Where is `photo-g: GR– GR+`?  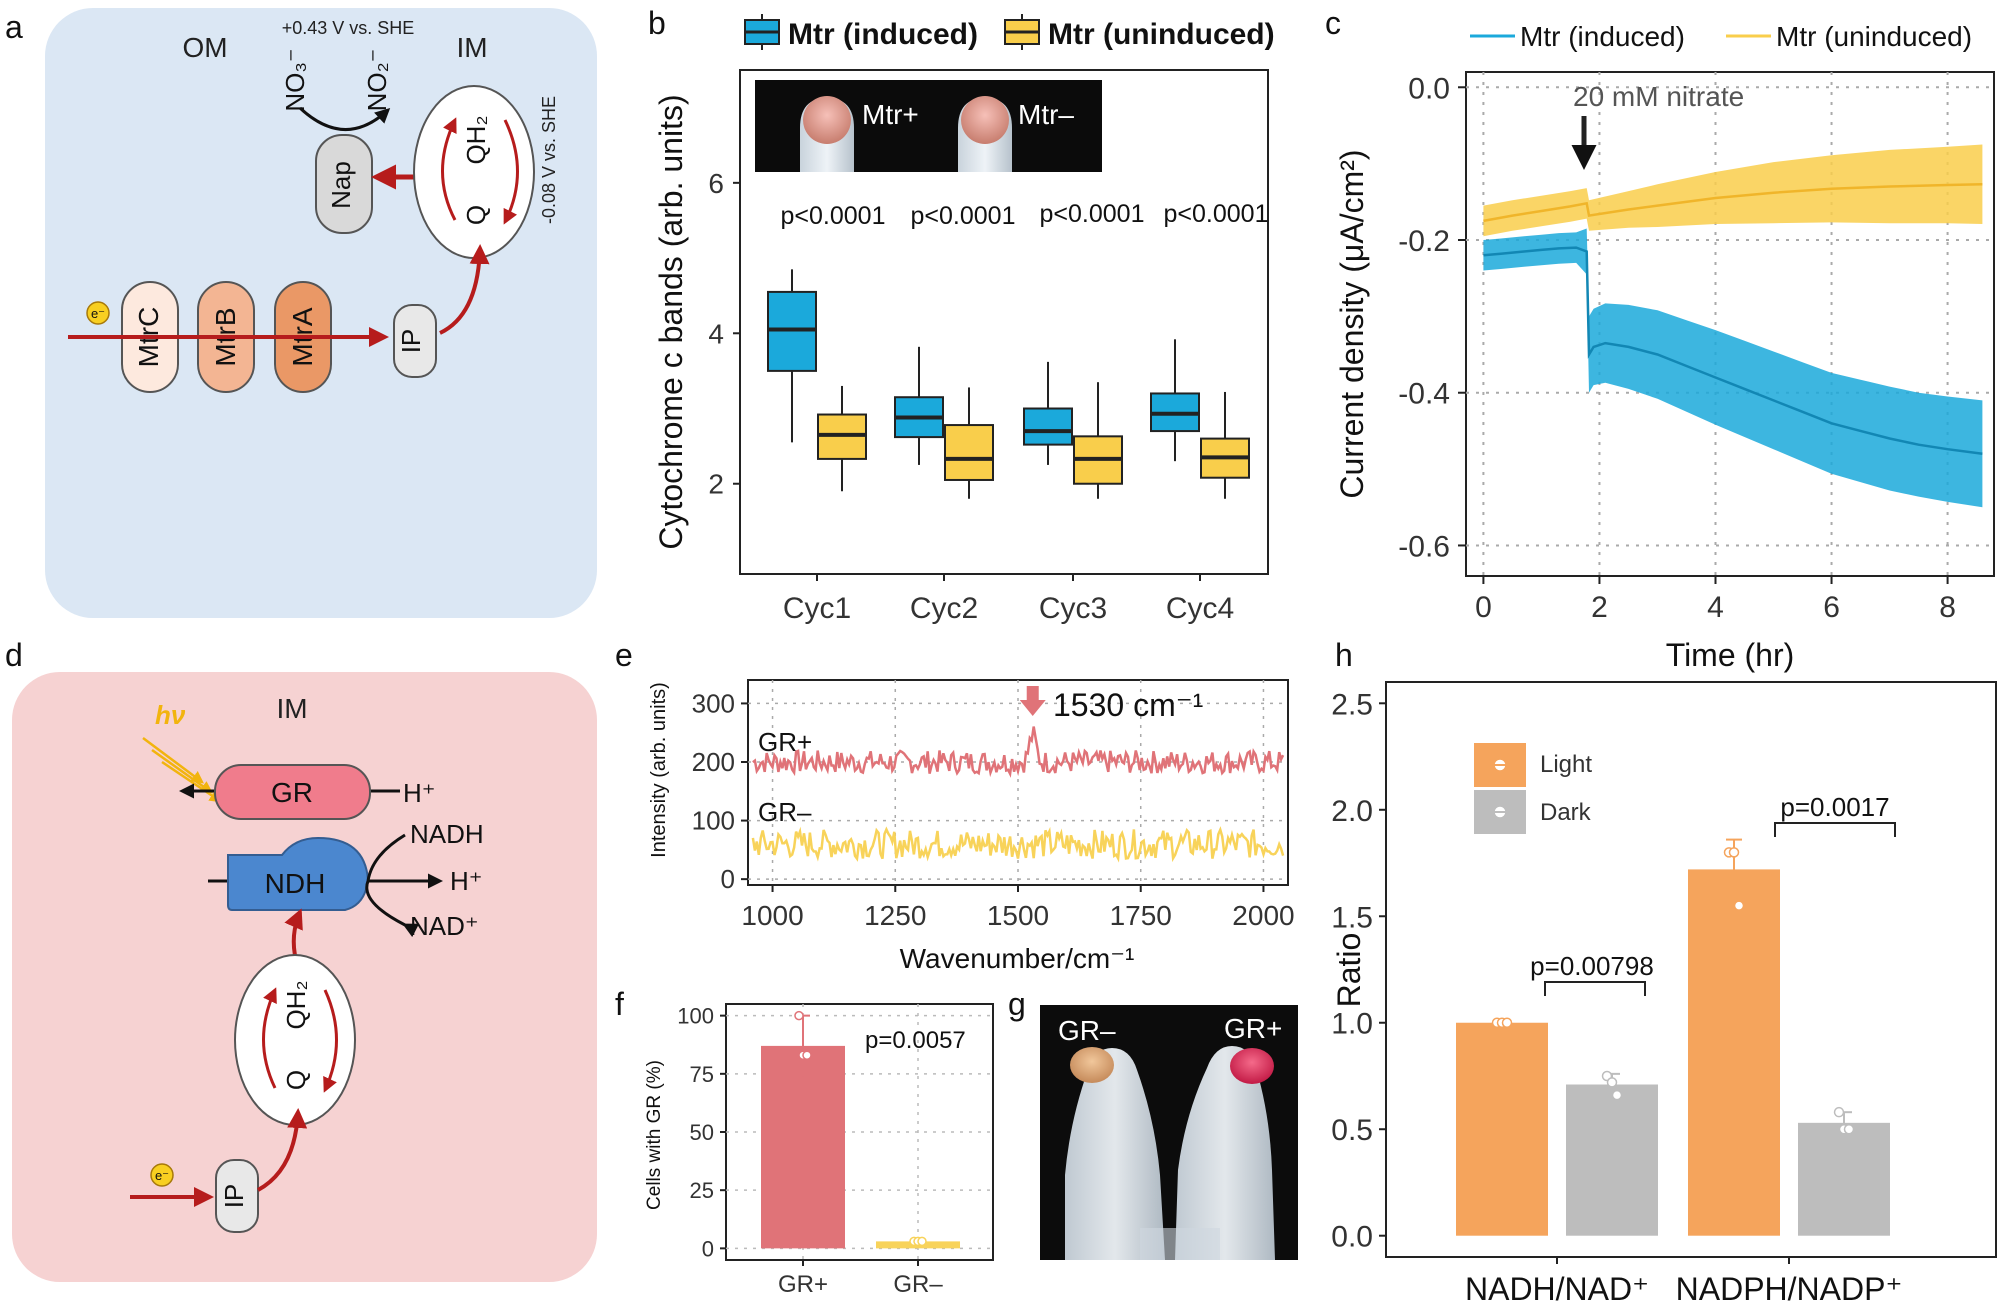
photo-g: GR– GR+ is located at coordinates (1169, 1132).